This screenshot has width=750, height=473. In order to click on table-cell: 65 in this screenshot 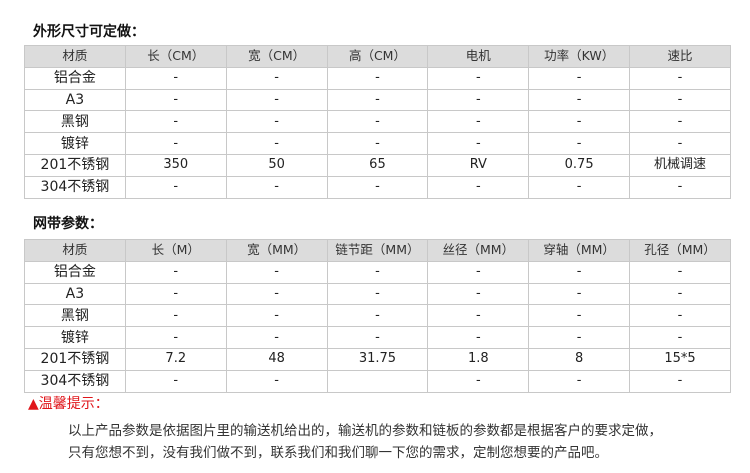, I will do `click(377, 165)`.